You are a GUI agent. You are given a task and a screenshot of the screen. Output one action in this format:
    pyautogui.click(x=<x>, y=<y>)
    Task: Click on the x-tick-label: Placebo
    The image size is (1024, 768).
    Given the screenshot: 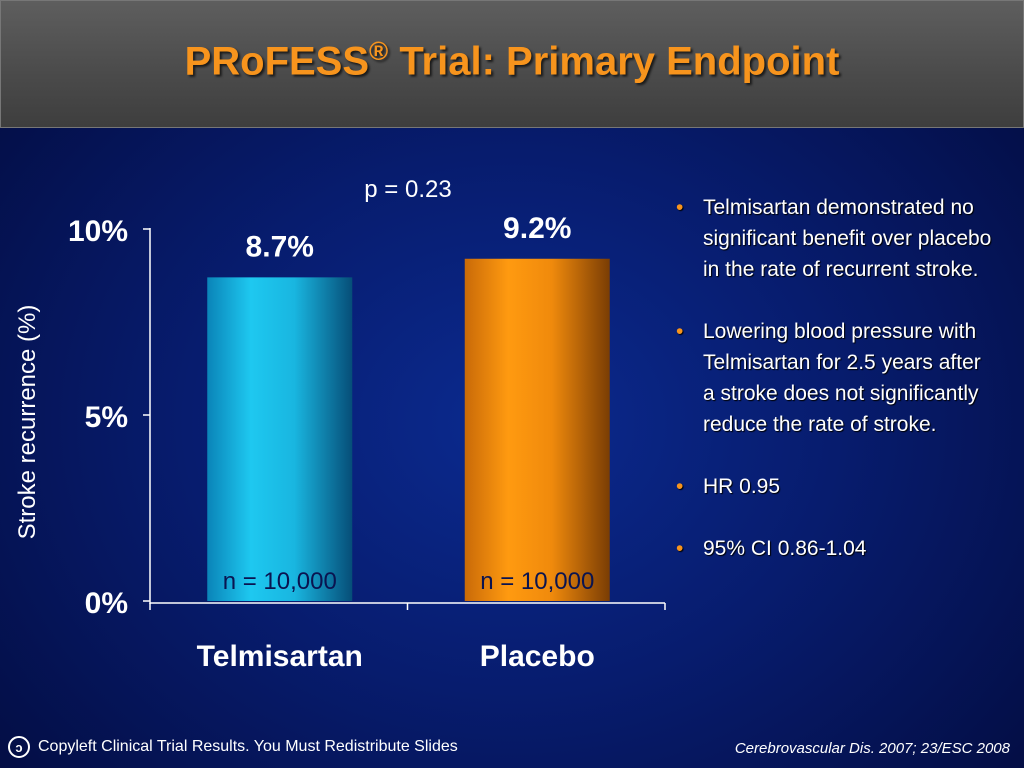 What is the action you would take?
    pyautogui.click(x=537, y=656)
    